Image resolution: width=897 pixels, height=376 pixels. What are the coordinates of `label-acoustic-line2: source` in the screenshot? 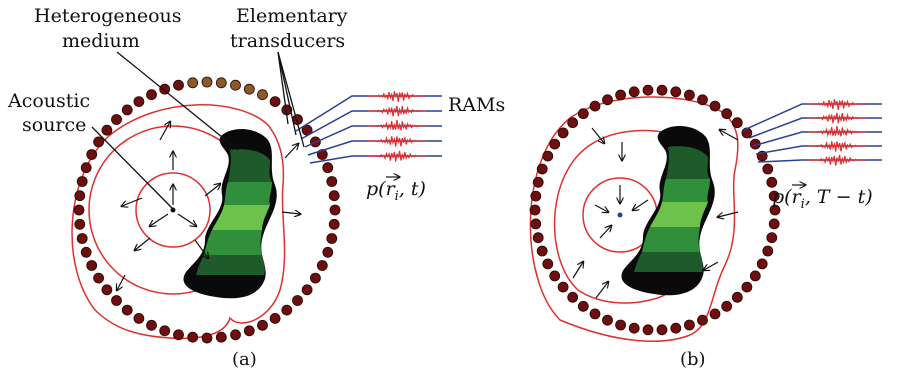 It's located at (54, 125).